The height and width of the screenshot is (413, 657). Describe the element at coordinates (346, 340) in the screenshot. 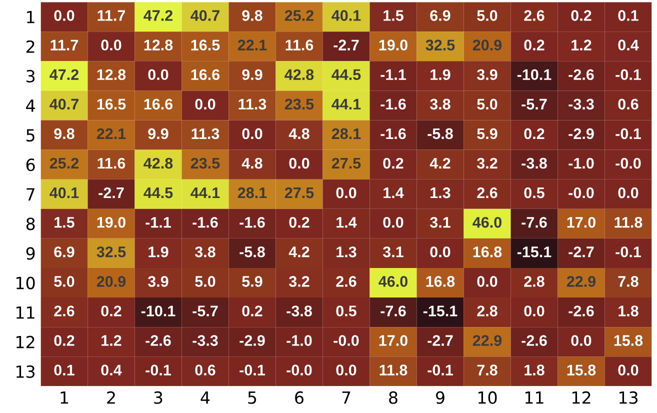

I see `data-label: -0.0` at that location.